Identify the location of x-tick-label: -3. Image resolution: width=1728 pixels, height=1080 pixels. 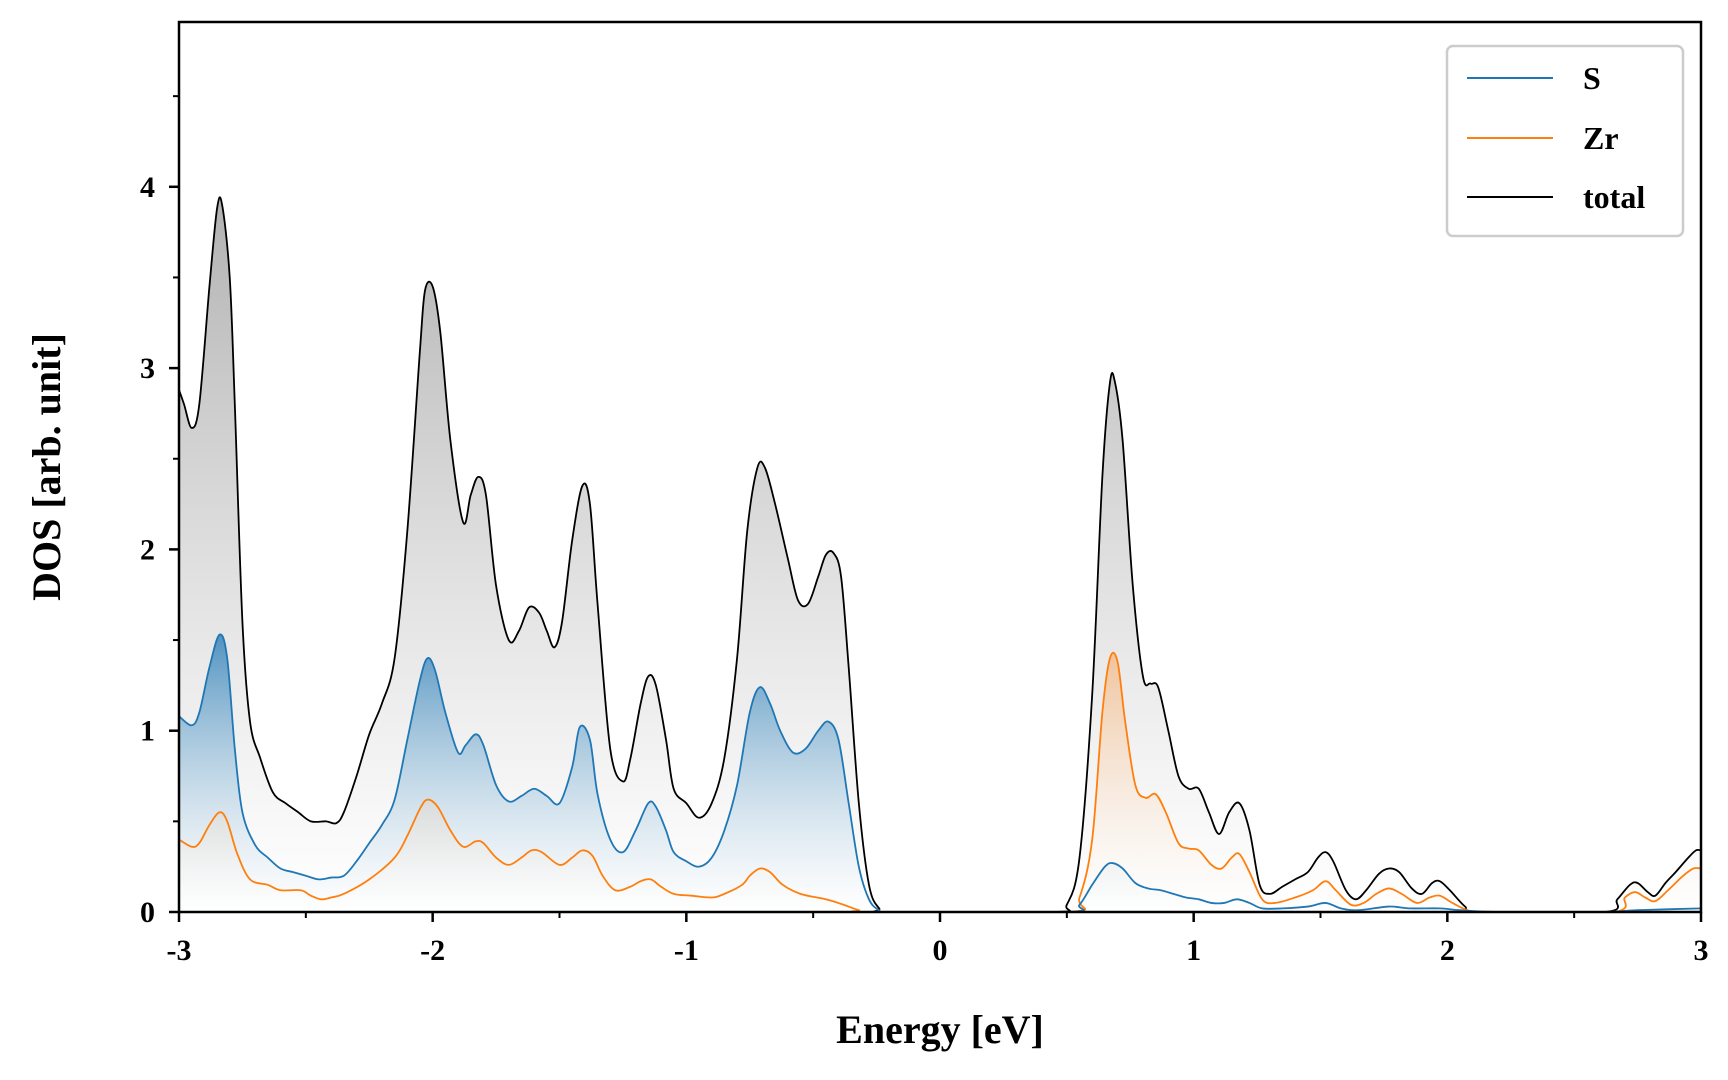
(179, 950).